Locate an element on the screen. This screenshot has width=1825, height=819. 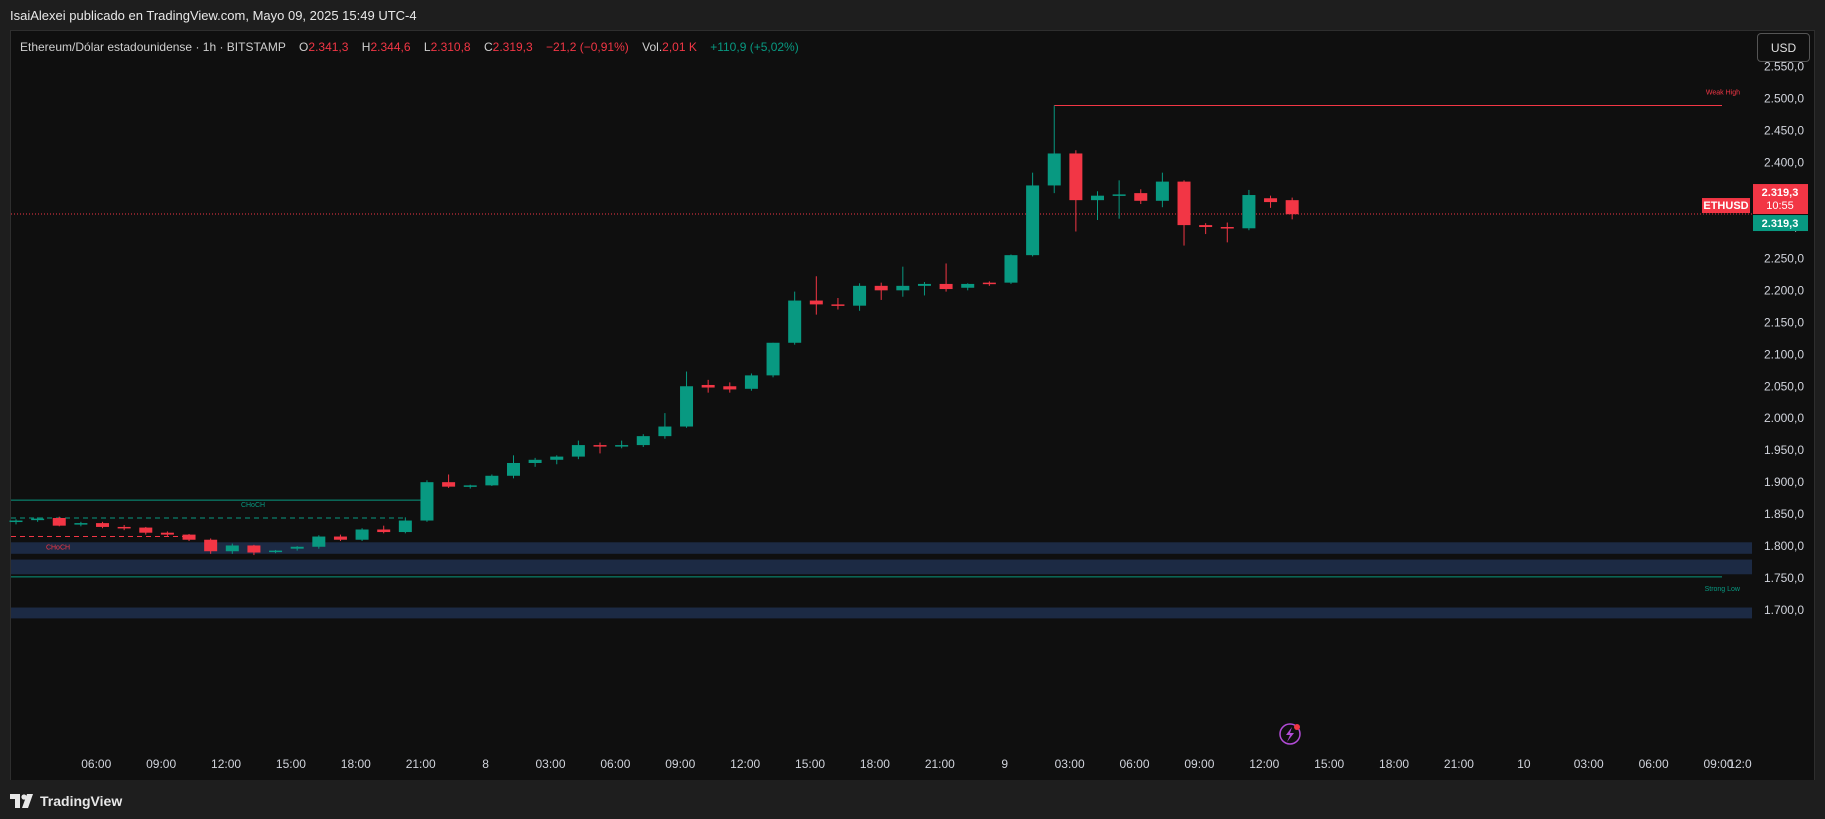
close-value: 2.319,3 is located at coordinates (512, 47).